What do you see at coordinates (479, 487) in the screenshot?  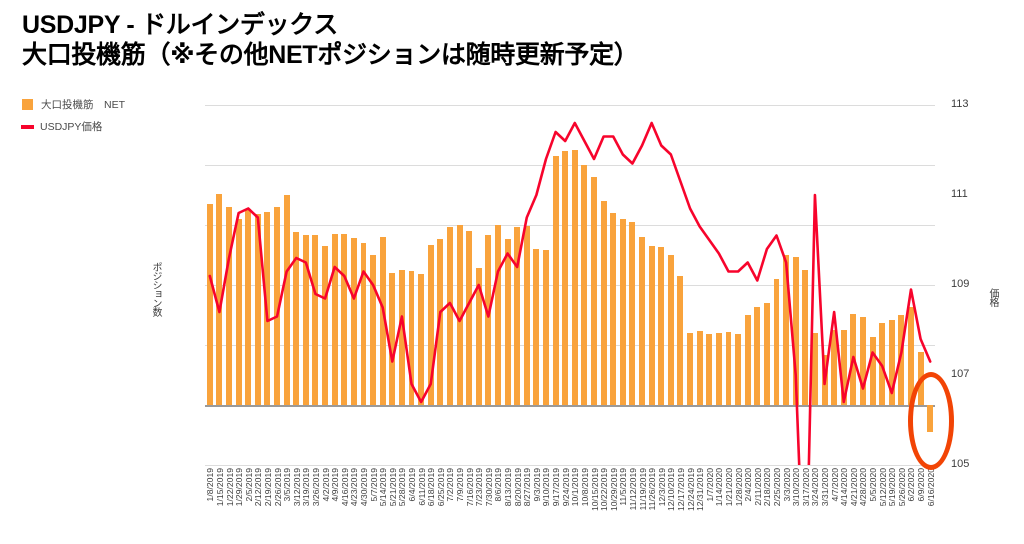 I see `x-axis-tick-label: 7/23/2019` at bounding box center [479, 487].